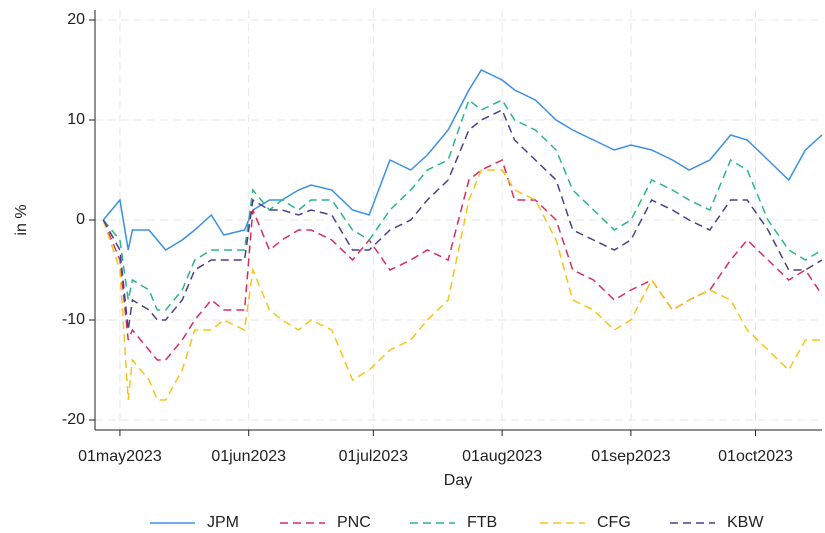  What do you see at coordinates (76, 19) in the screenshot?
I see `y-tick-label: 20` at bounding box center [76, 19].